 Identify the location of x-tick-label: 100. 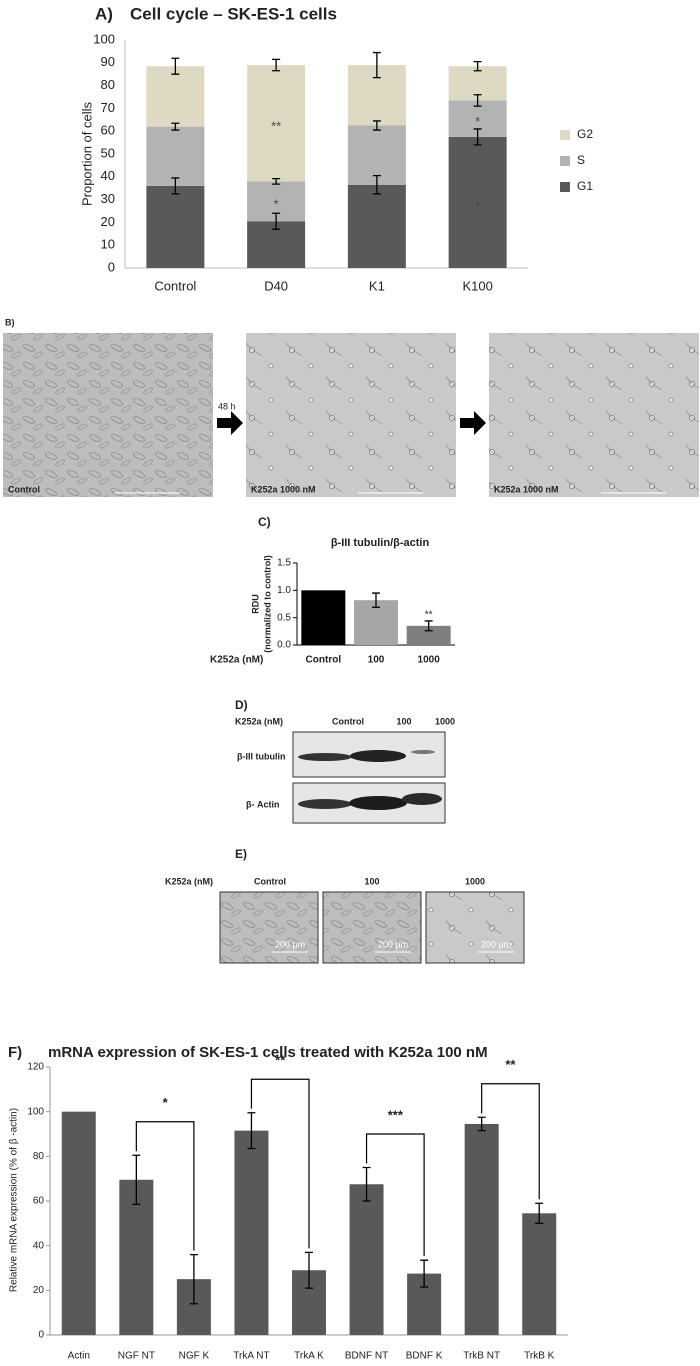
(376, 660).